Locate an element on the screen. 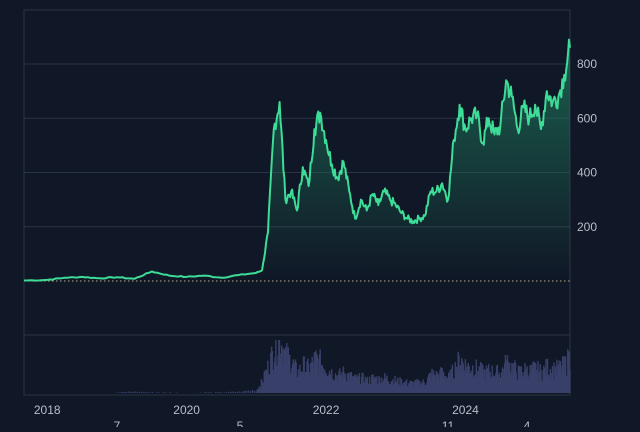 This screenshot has height=432, width=640. x-tick-label: 2024 is located at coordinates (465, 410).